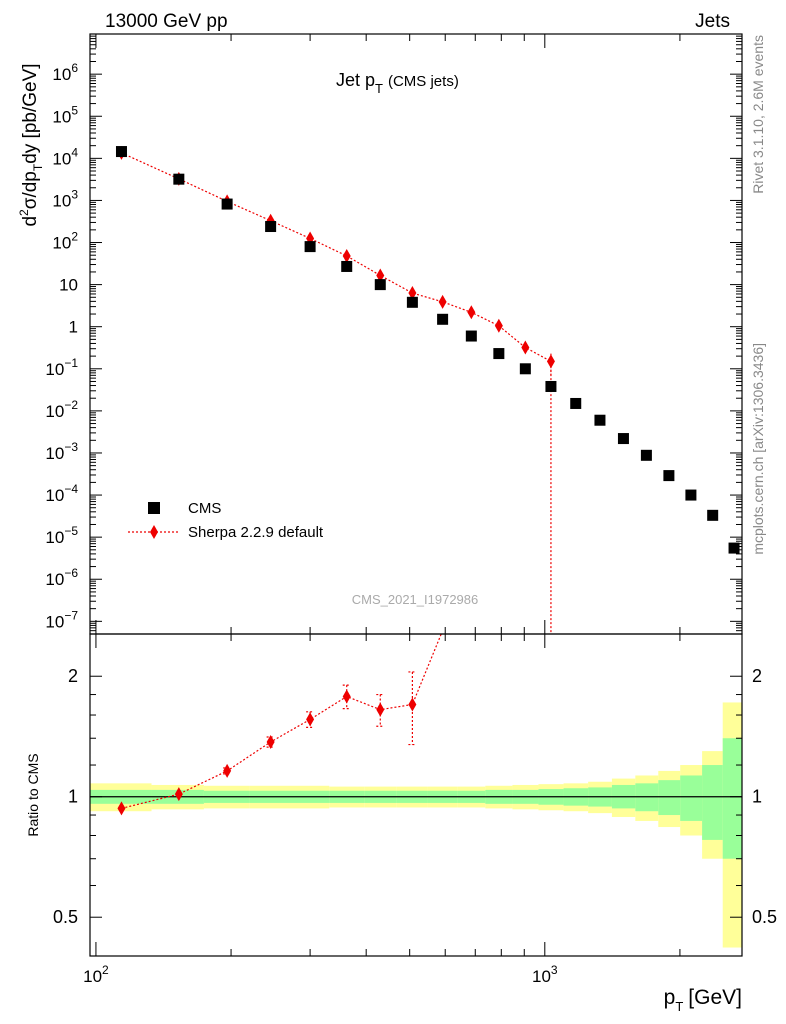 The height and width of the screenshot is (1024, 786). I want to click on y-tick-label: 10², so click(65, 241).